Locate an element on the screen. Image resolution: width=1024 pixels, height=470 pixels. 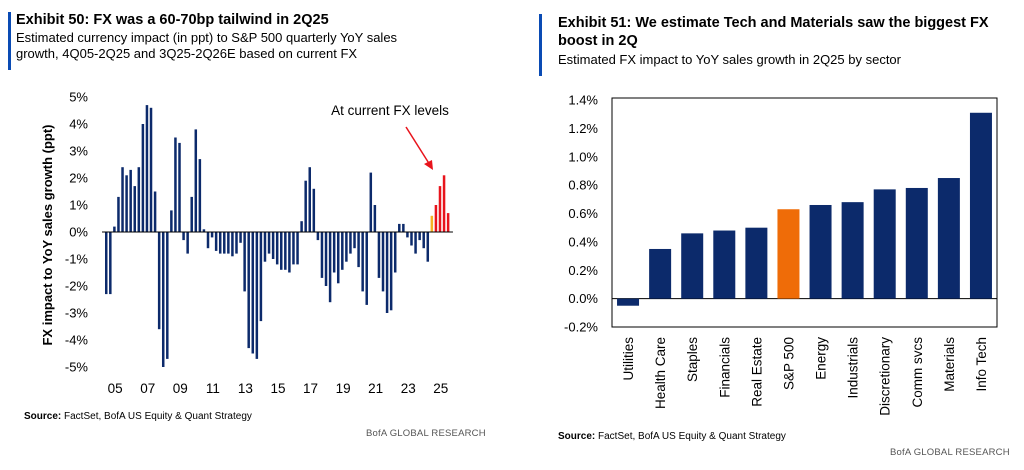
x-category-label: Financials is located at coordinates (724, 367).